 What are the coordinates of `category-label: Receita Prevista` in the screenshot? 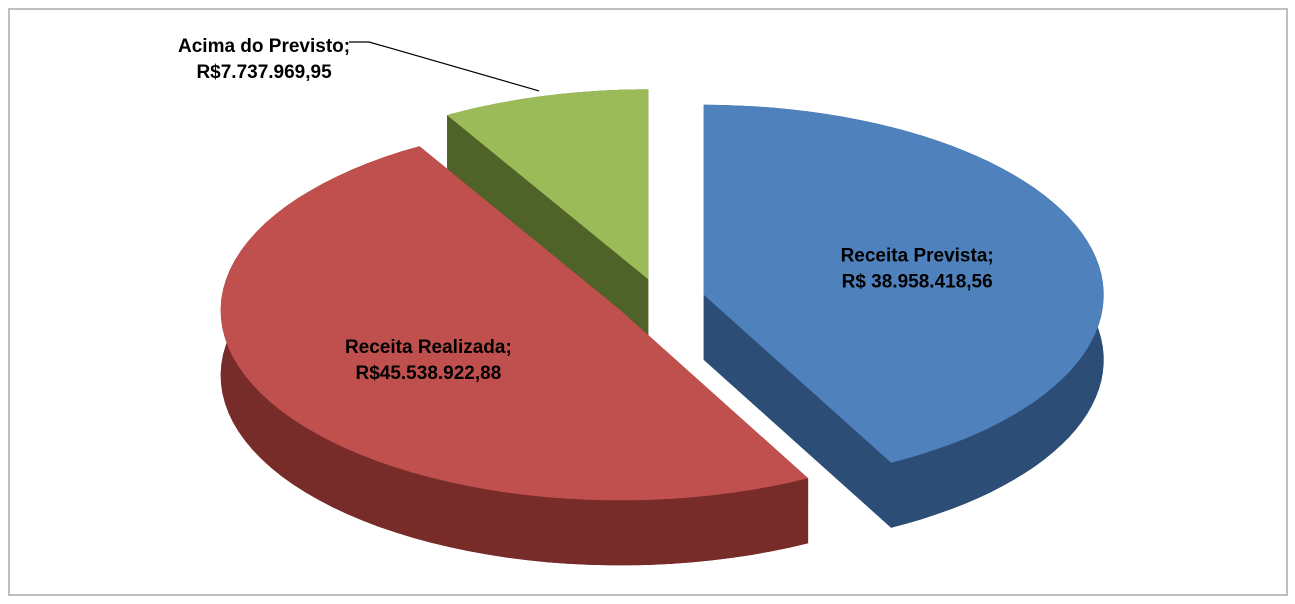 It's located at (914, 256).